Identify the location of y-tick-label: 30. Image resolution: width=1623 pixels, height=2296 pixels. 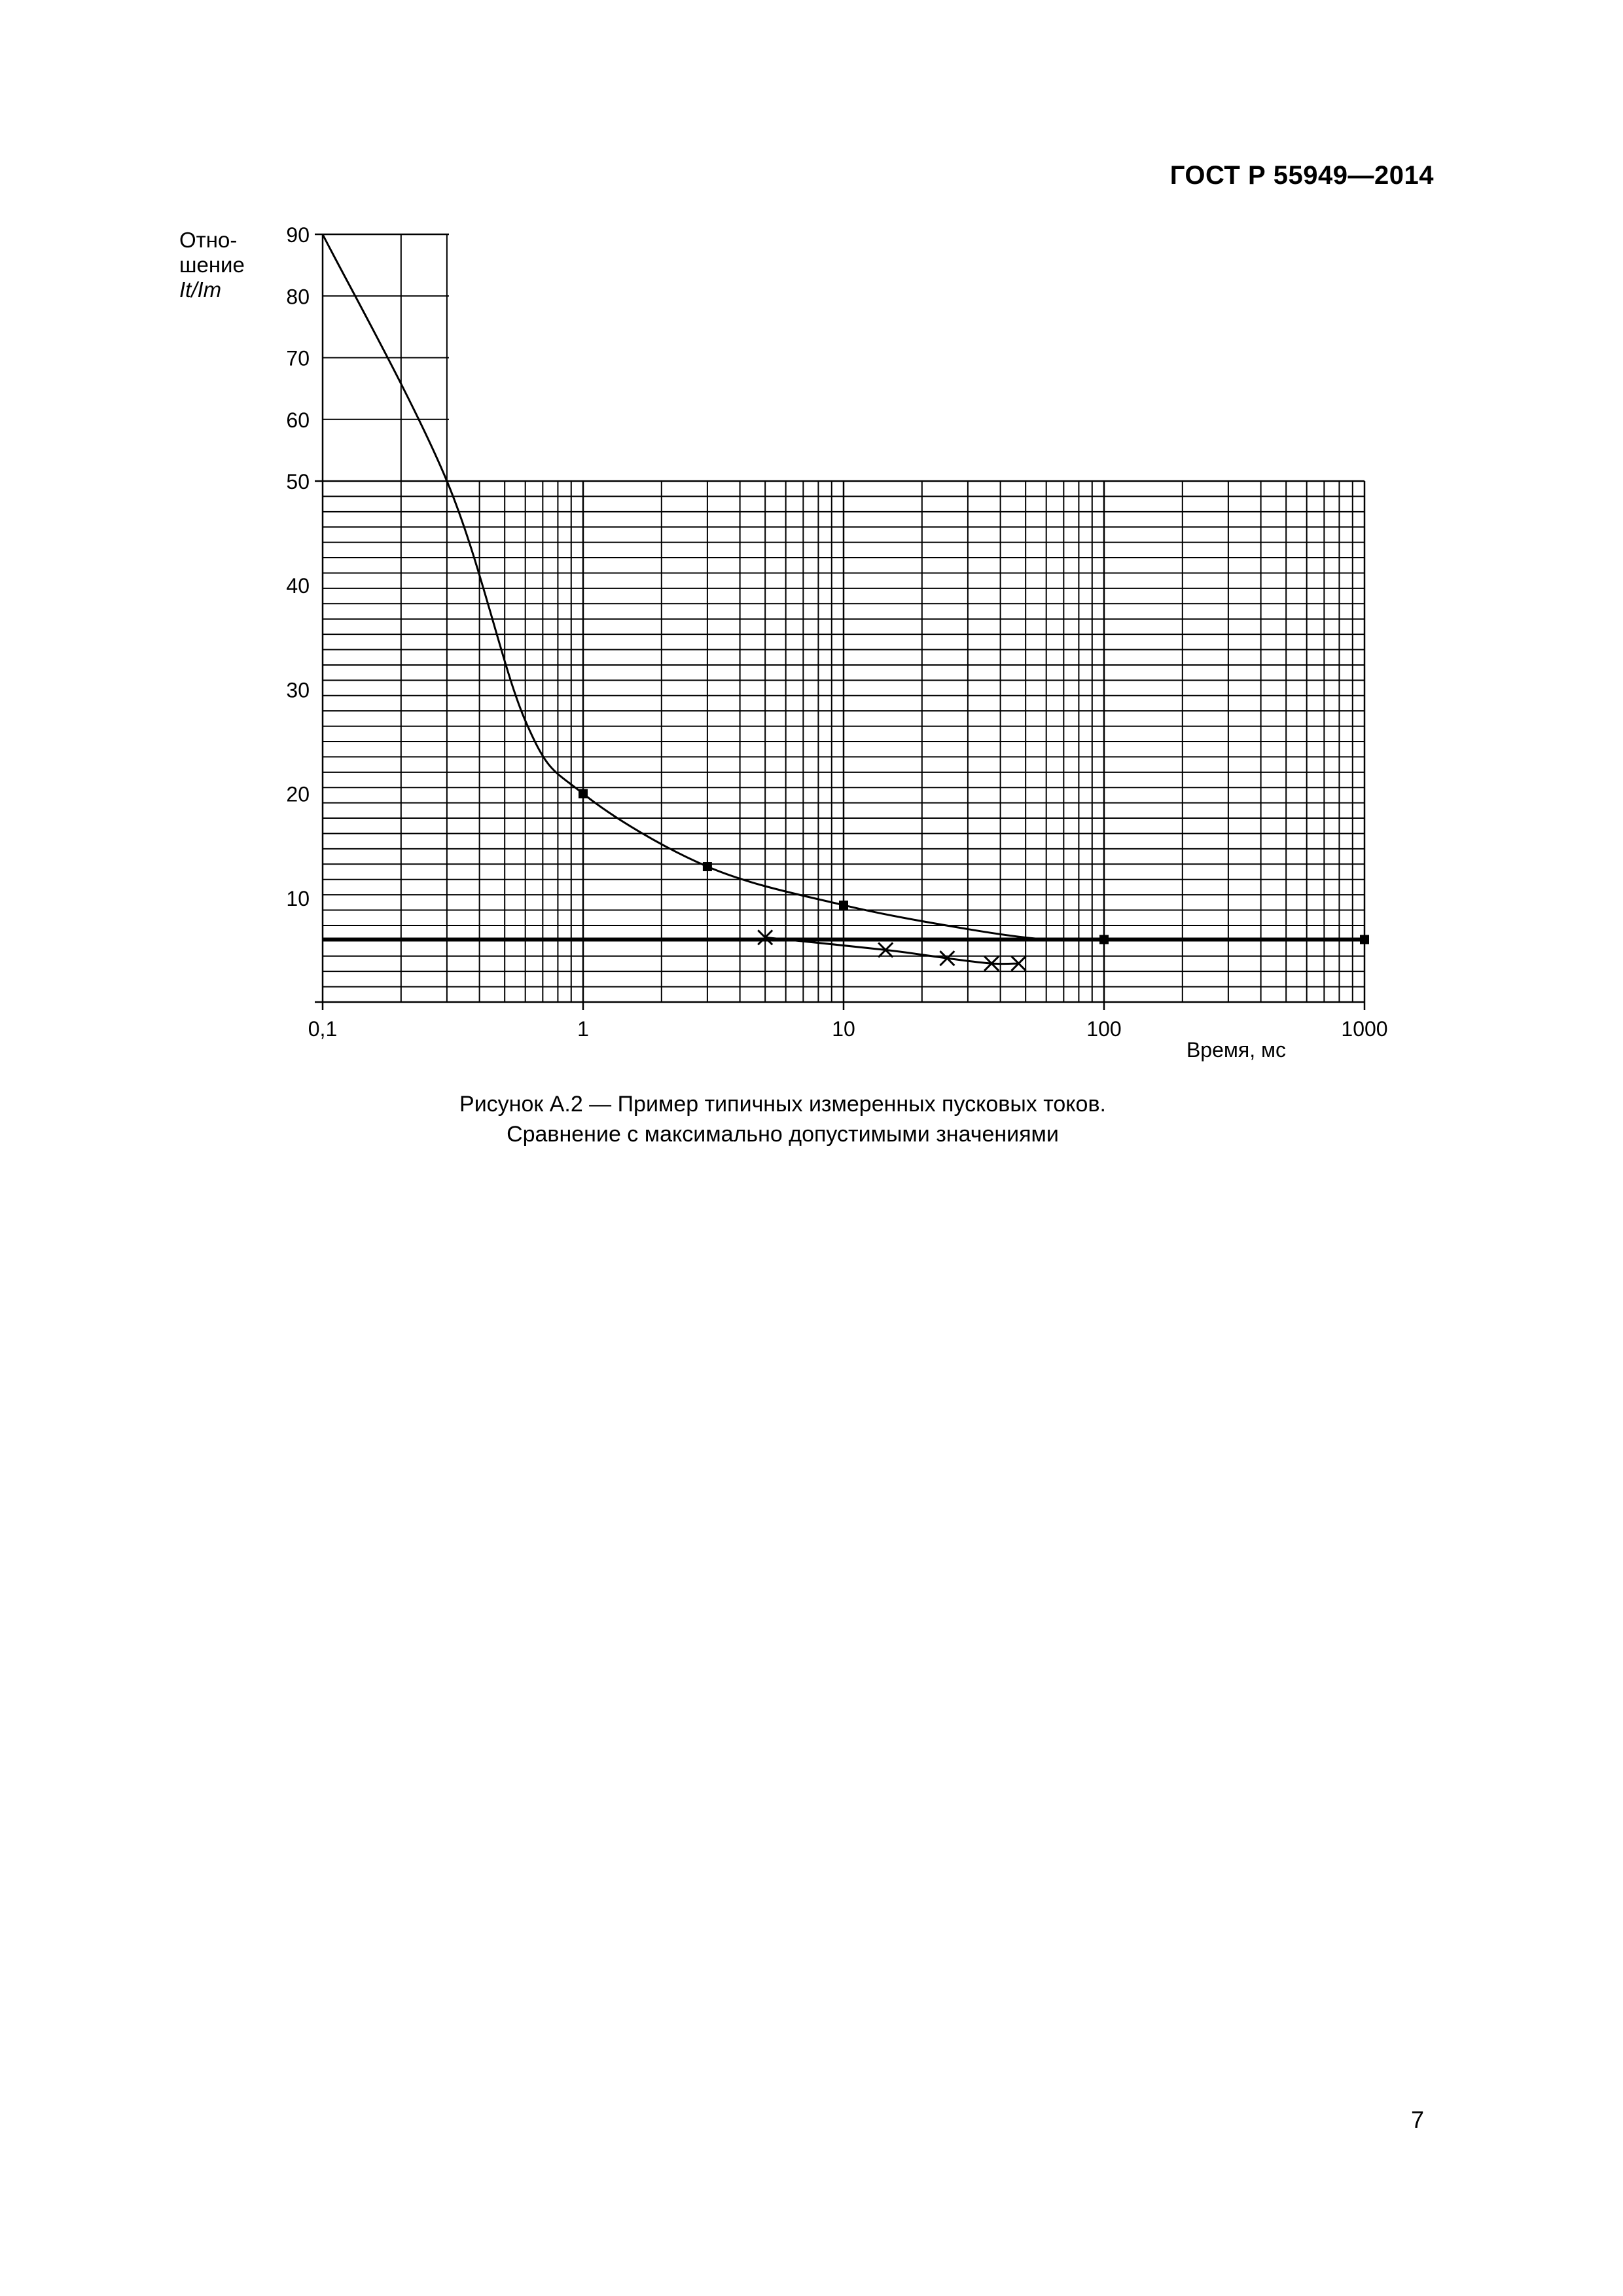
(298, 690).